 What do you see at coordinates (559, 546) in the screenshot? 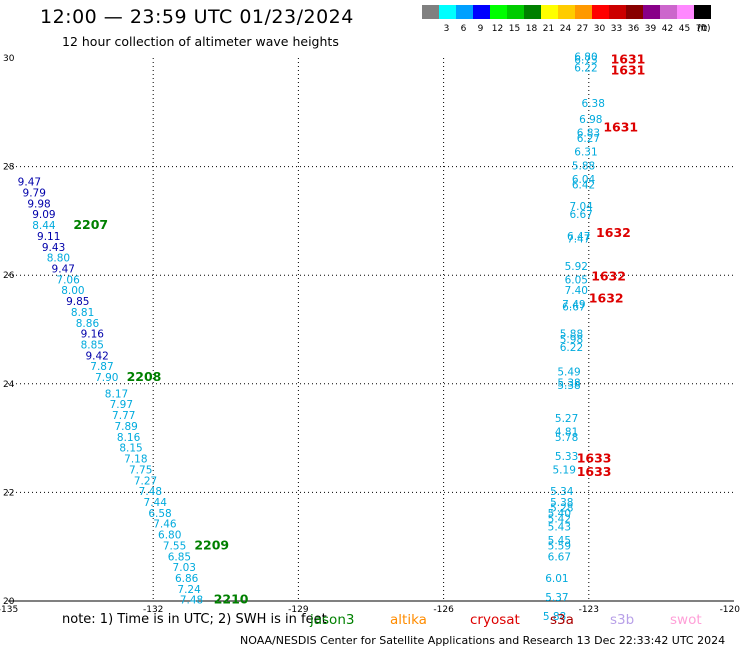
I see `swh-value-s3a: 5.59` at bounding box center [559, 546].